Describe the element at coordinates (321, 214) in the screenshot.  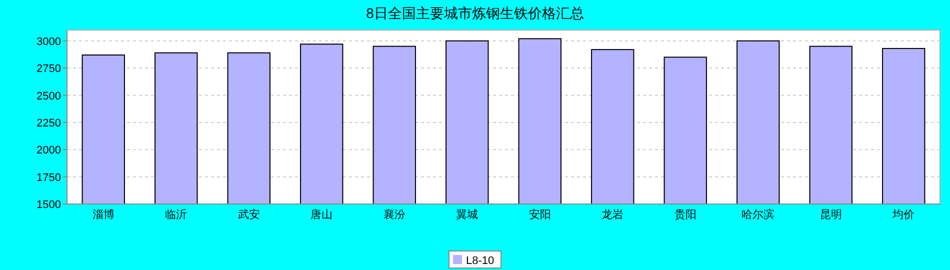
I see `x-tick-label: 唐山` at that location.